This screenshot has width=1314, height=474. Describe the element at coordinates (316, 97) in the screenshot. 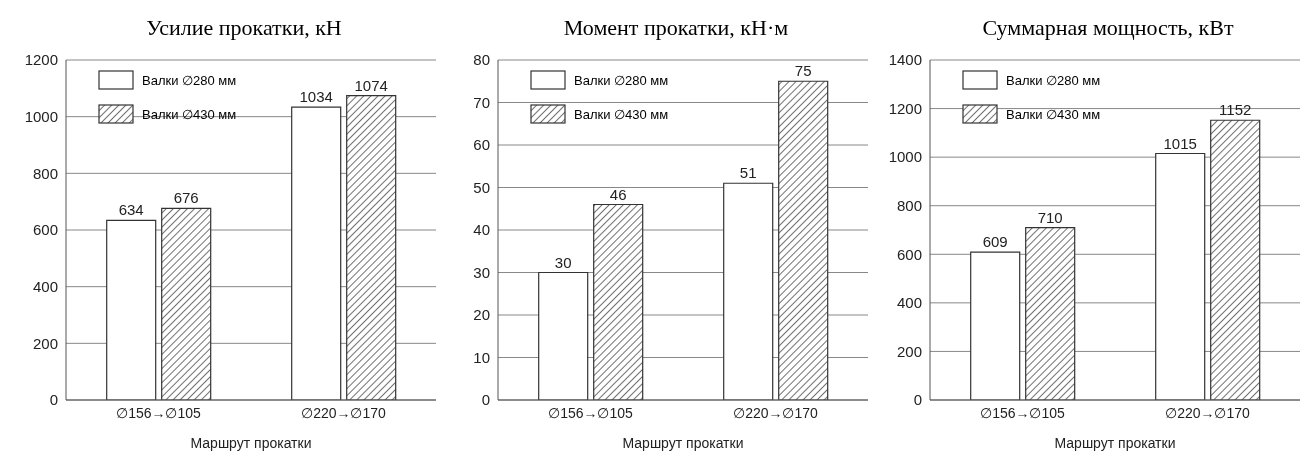

I see `data-label: 1034` at that location.